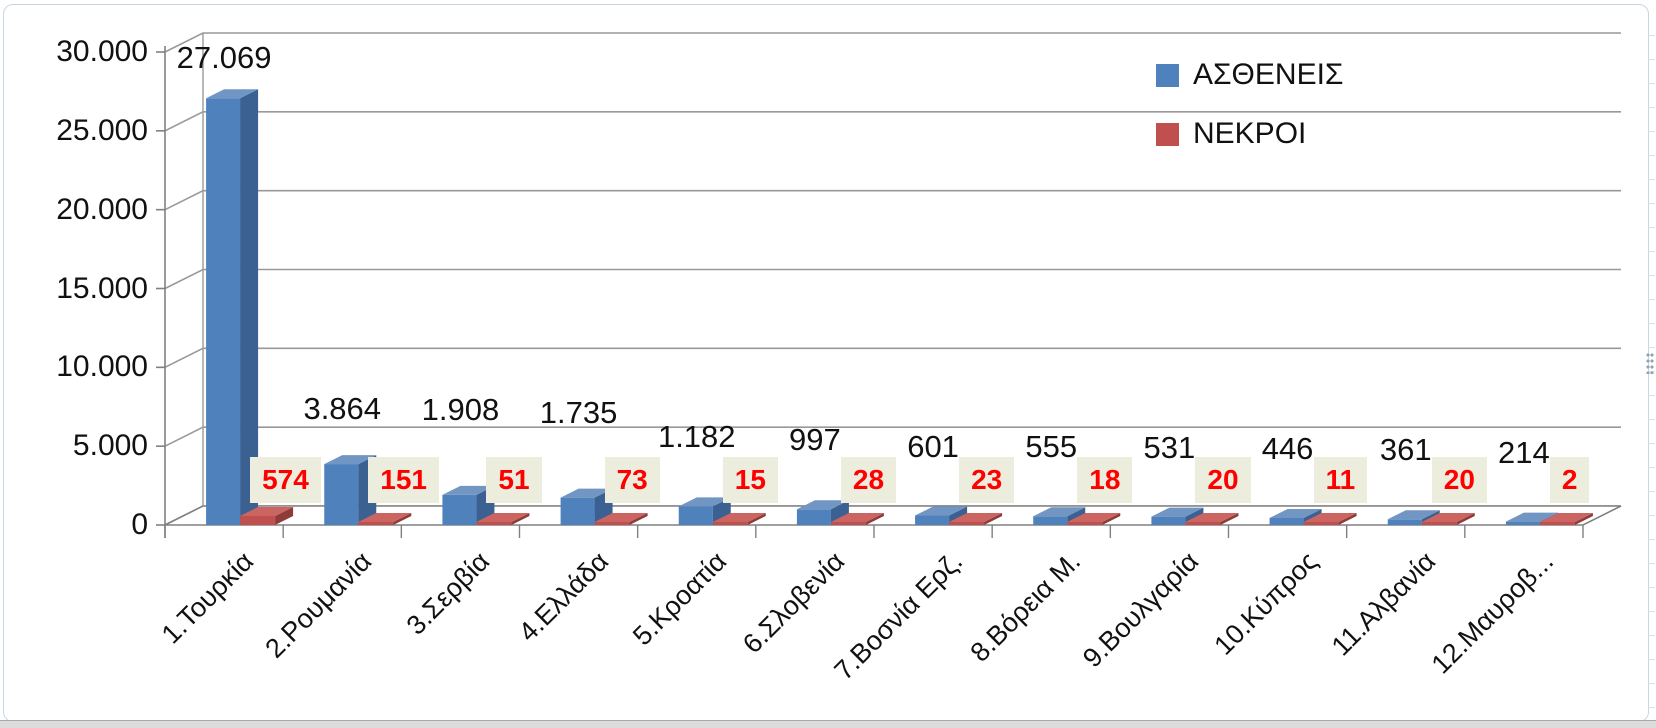 Image resolution: width=1656 pixels, height=728 pixels. What do you see at coordinates (828, 724) in the screenshot?
I see `spreadsheet-row-edge` at bounding box center [828, 724].